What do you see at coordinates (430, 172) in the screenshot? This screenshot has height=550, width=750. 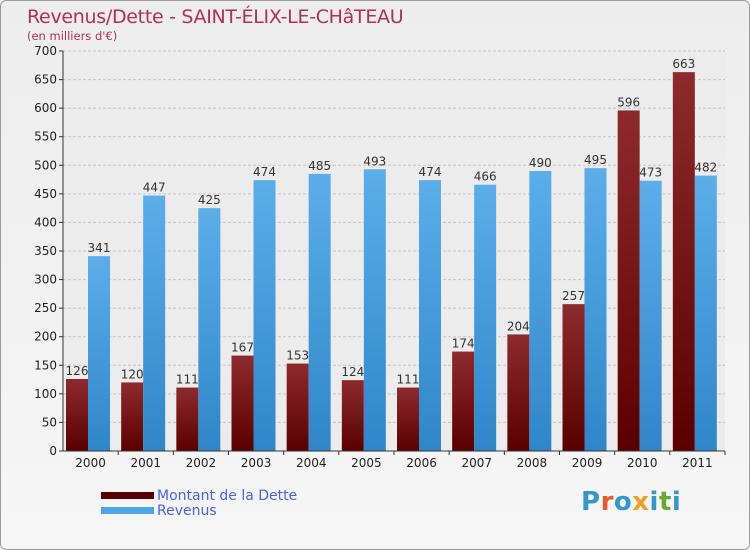 I see `data-label-revenus-2006: 474` at bounding box center [430, 172].